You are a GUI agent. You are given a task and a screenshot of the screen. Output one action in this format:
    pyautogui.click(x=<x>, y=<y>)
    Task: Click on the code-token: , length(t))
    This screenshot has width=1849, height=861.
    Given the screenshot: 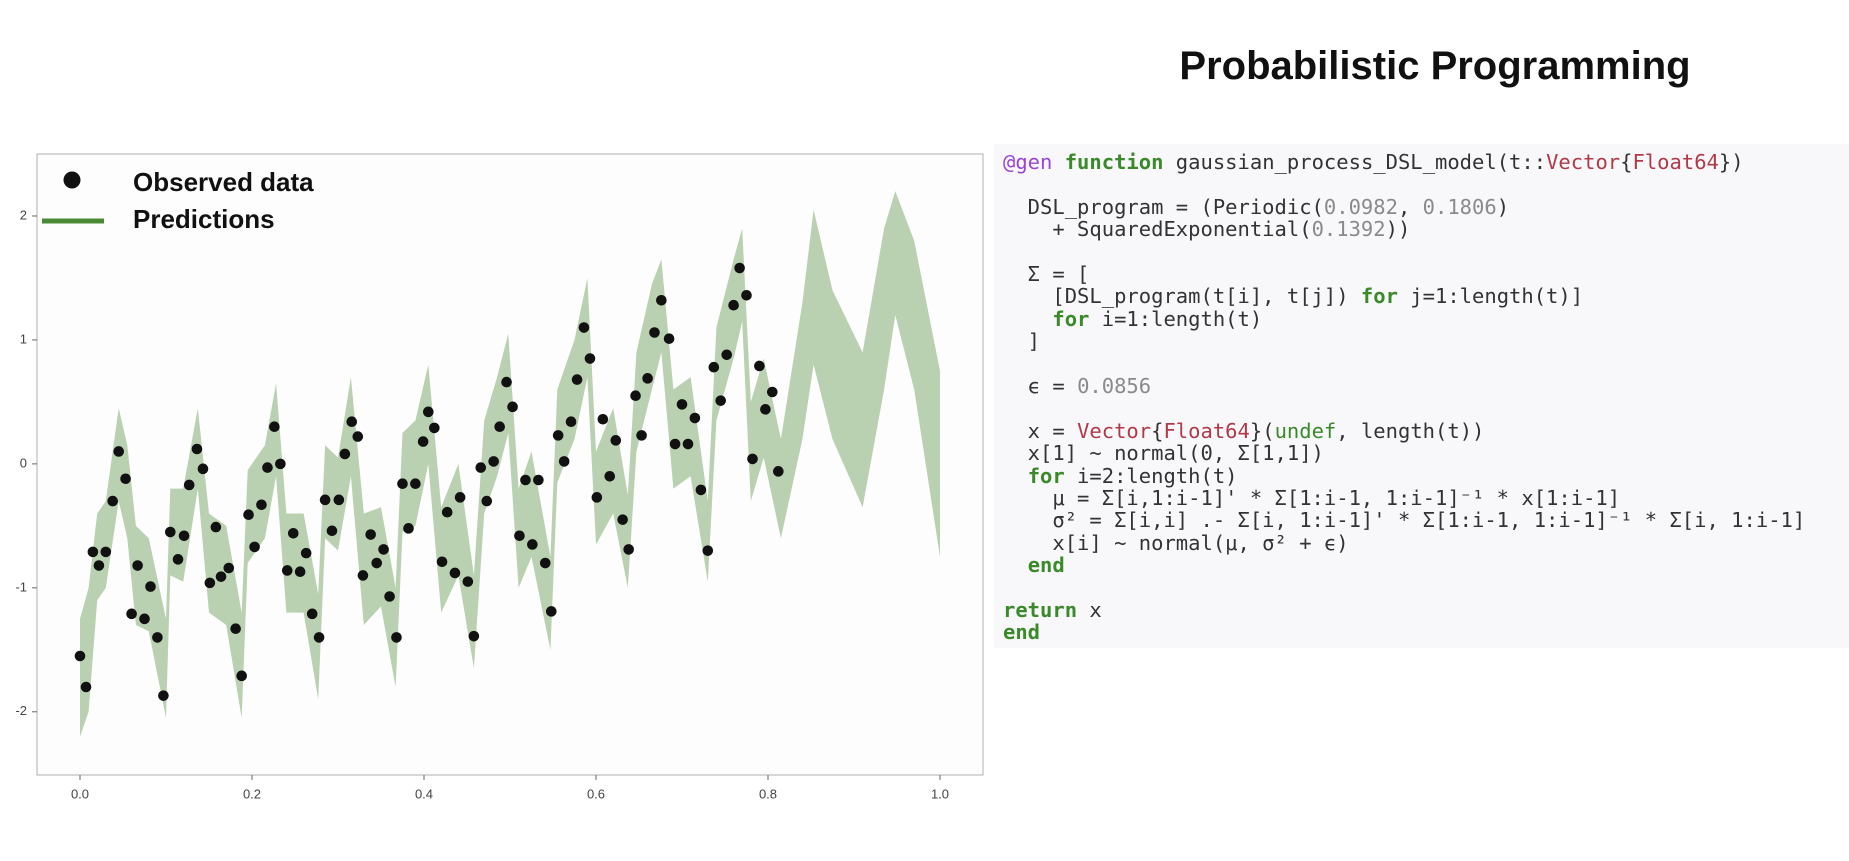 What is the action you would take?
    pyautogui.click(x=1410, y=430)
    